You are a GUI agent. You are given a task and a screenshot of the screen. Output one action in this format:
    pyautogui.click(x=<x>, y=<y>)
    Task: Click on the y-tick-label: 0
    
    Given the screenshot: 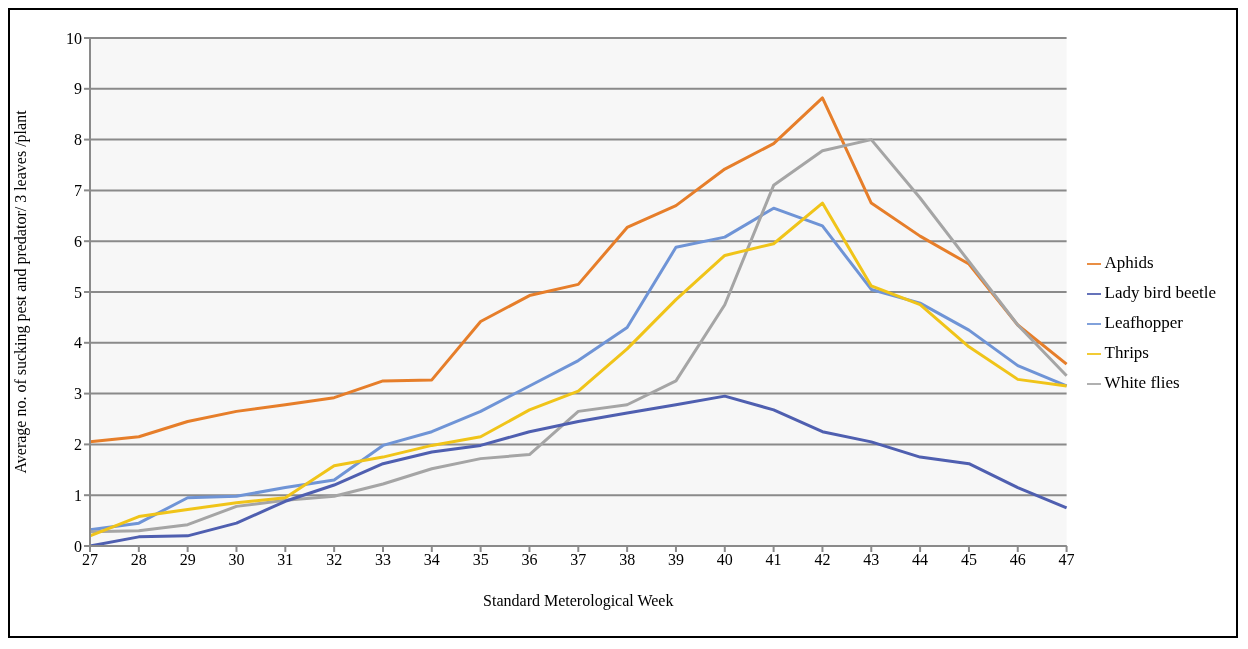 What is the action you would take?
    pyautogui.click(x=78, y=546)
    